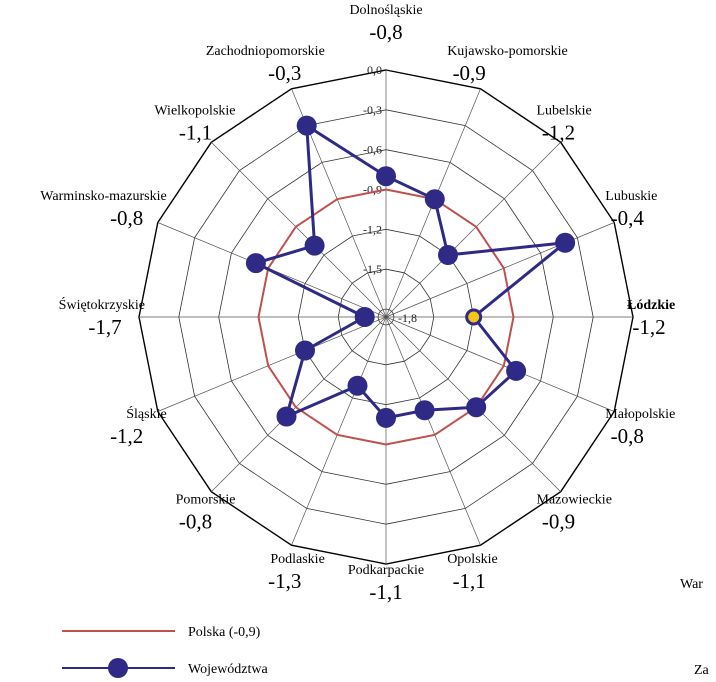  Describe the element at coordinates (564, 111) in the screenshot. I see `axis-name: Lubelskie` at that location.